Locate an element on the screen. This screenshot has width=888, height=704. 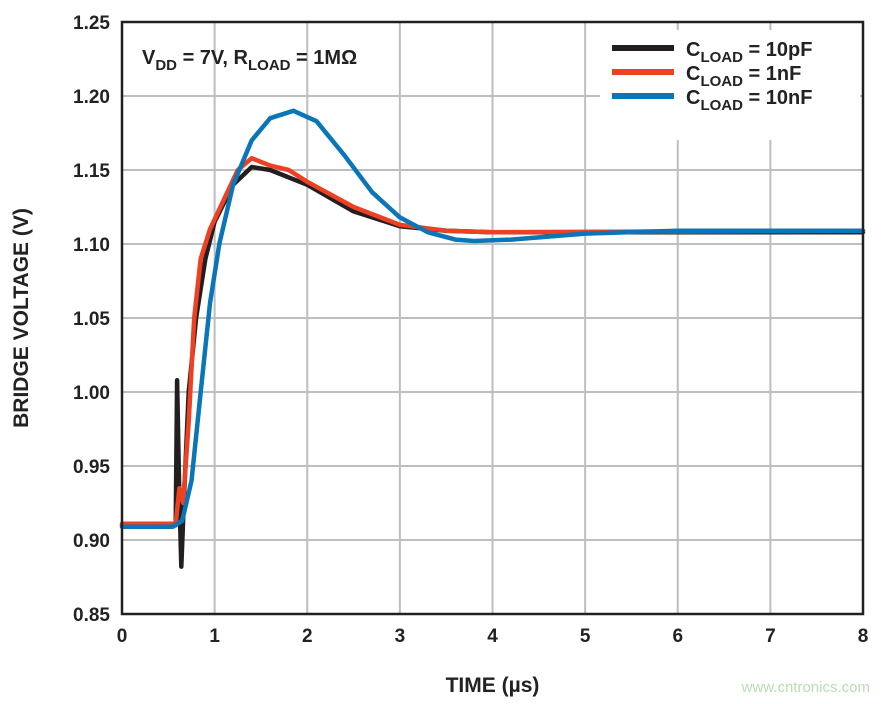
y-tick-label: 0.85 is located at coordinates (91, 615).